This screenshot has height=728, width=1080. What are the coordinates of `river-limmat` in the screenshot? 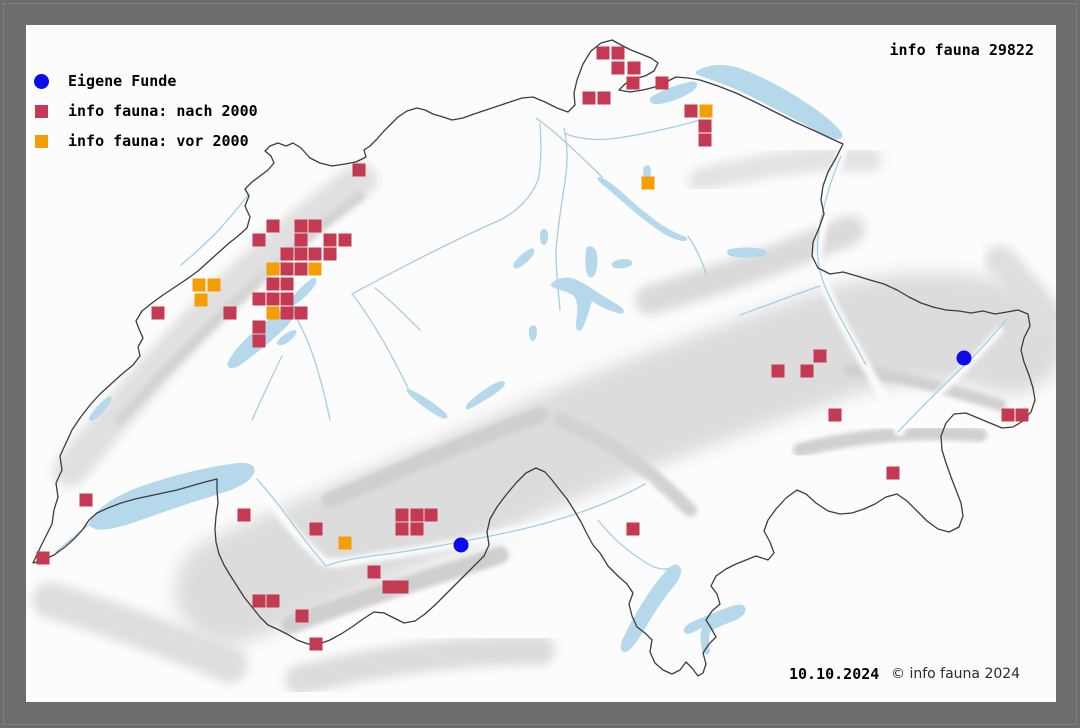 It's located at (569, 147).